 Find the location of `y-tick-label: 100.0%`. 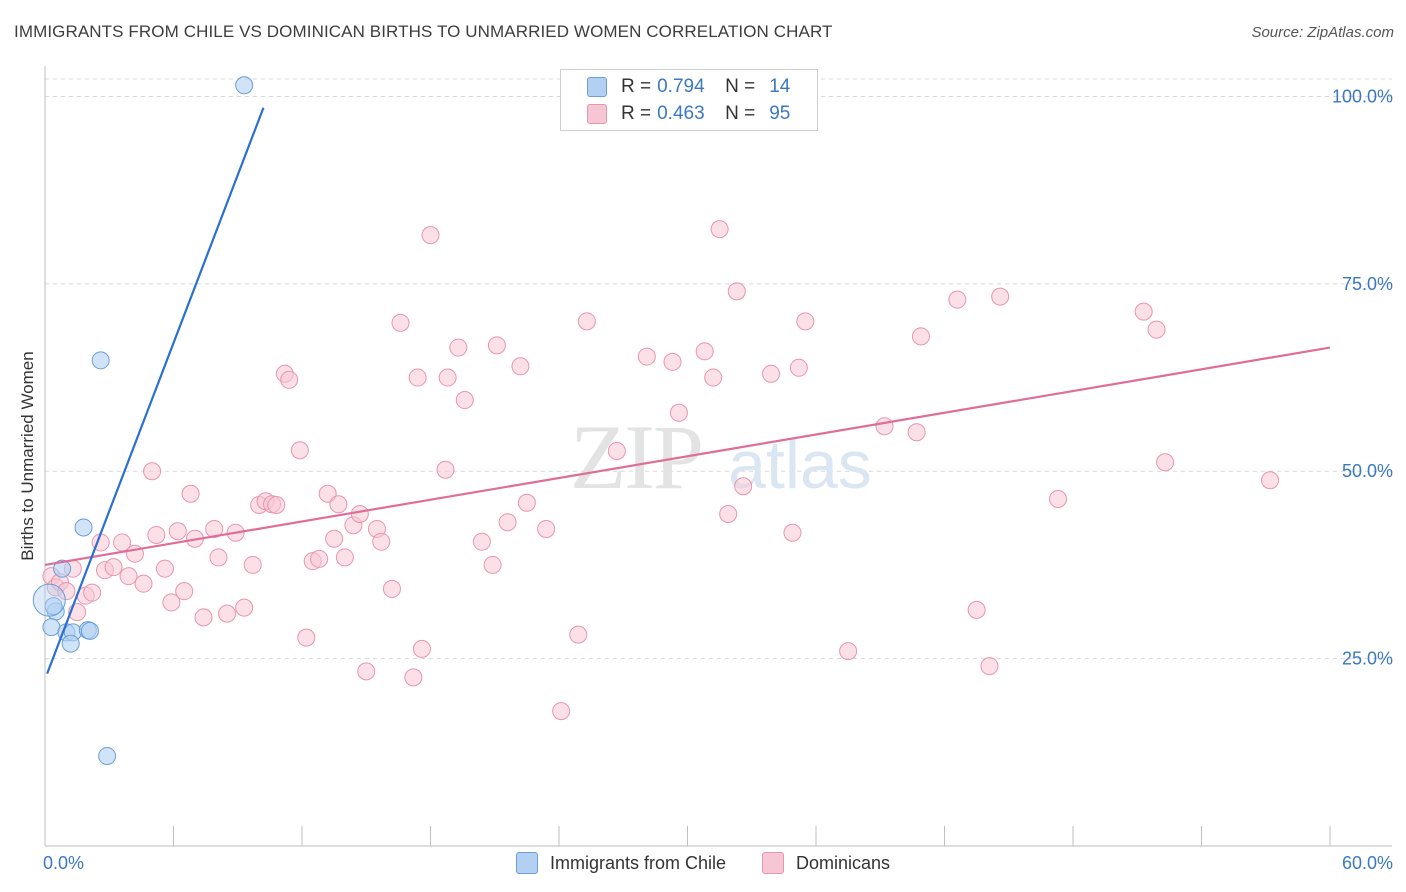

y-tick-label: 100.0% is located at coordinates (1362, 96).